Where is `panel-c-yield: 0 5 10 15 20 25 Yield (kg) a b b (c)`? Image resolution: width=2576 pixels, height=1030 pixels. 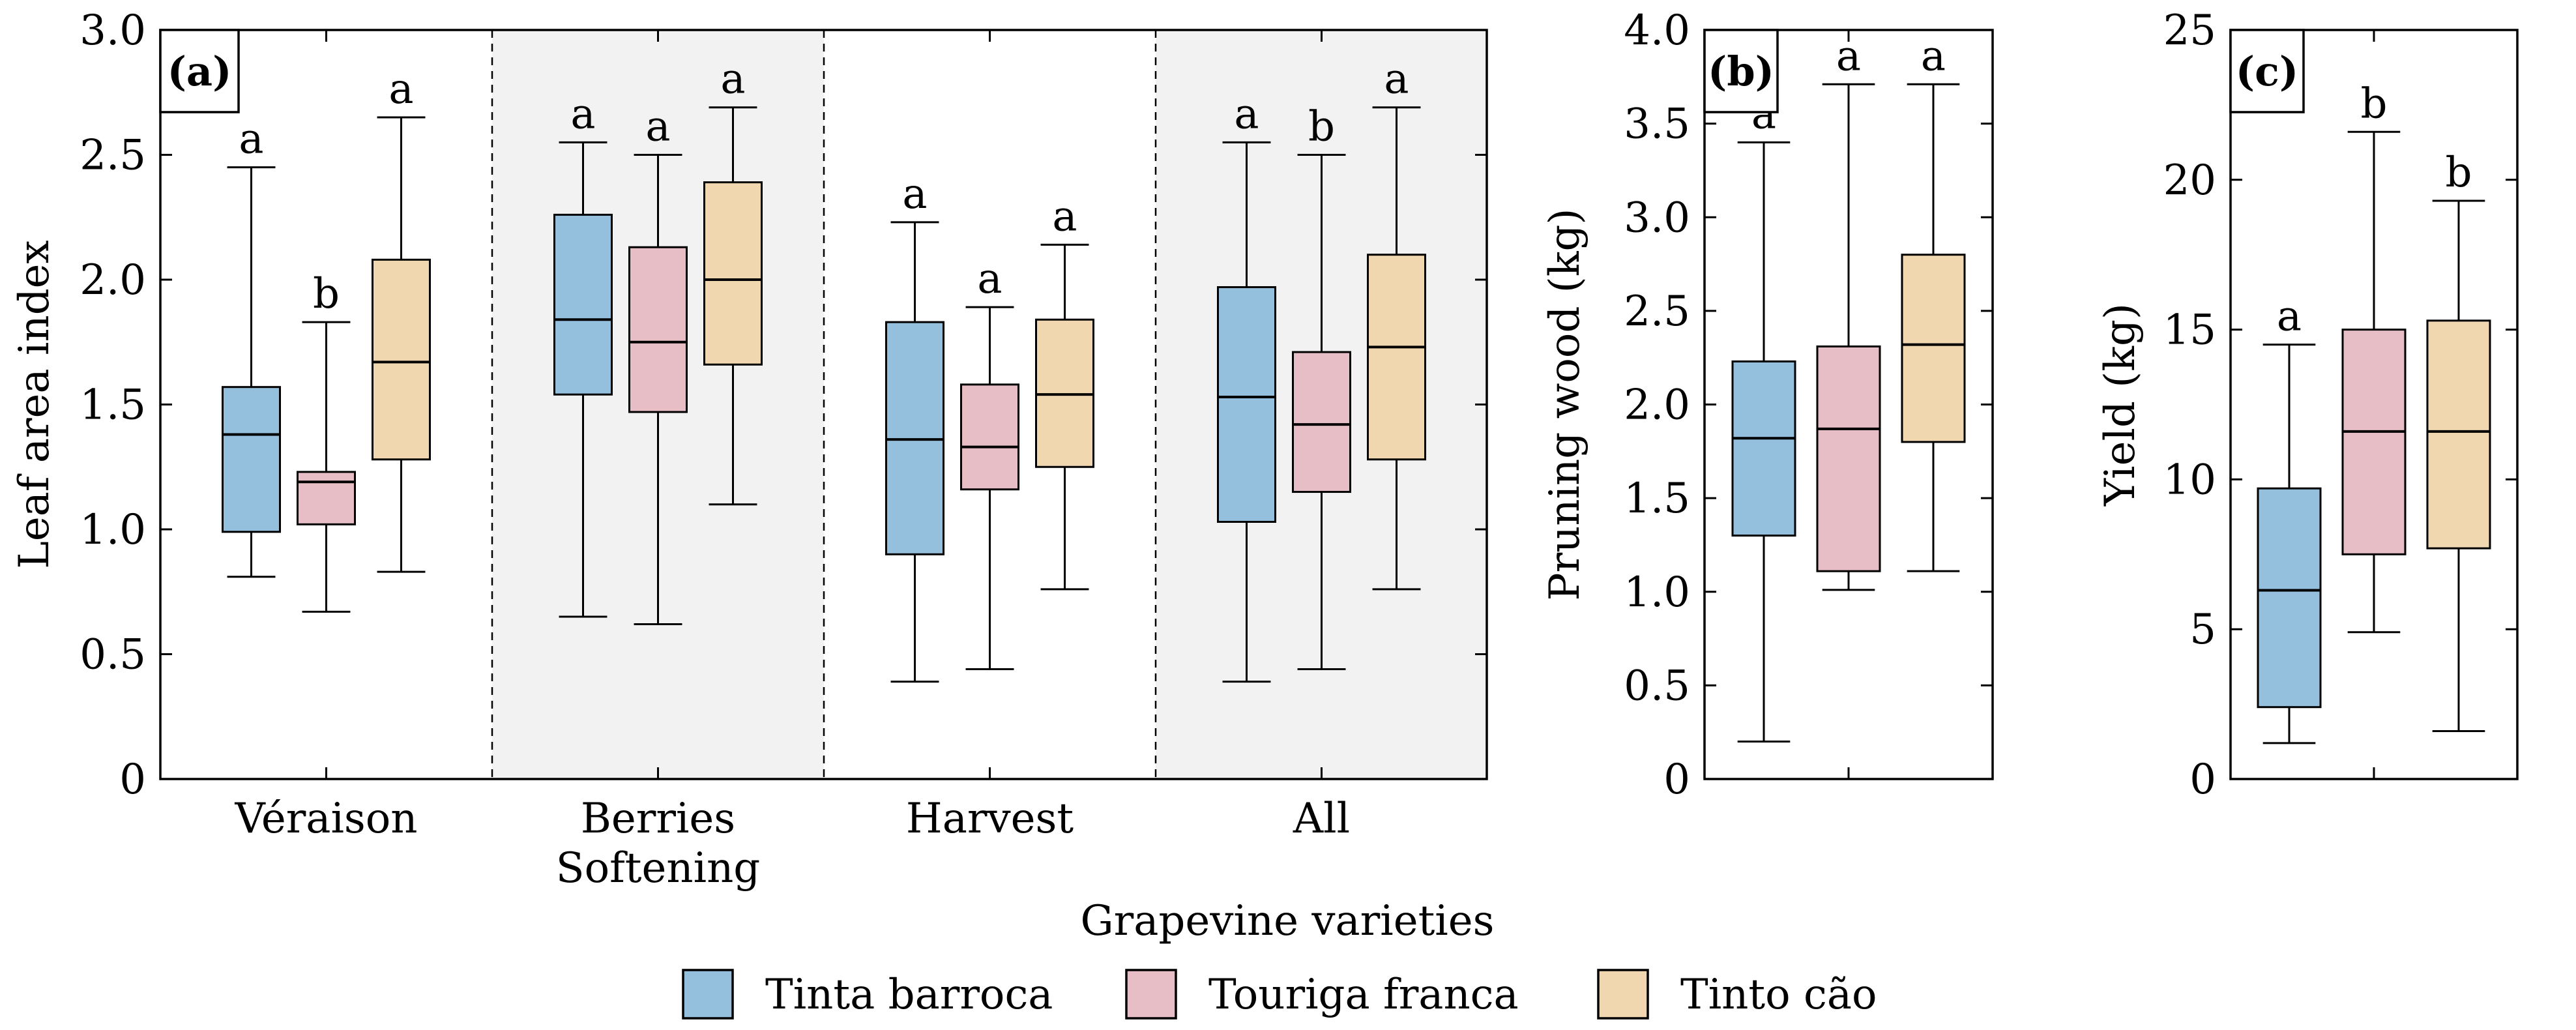 panel-c-yield: 0 5 10 15 20 25 Yield (kg) a b b (c) is located at coordinates (2307, 405).